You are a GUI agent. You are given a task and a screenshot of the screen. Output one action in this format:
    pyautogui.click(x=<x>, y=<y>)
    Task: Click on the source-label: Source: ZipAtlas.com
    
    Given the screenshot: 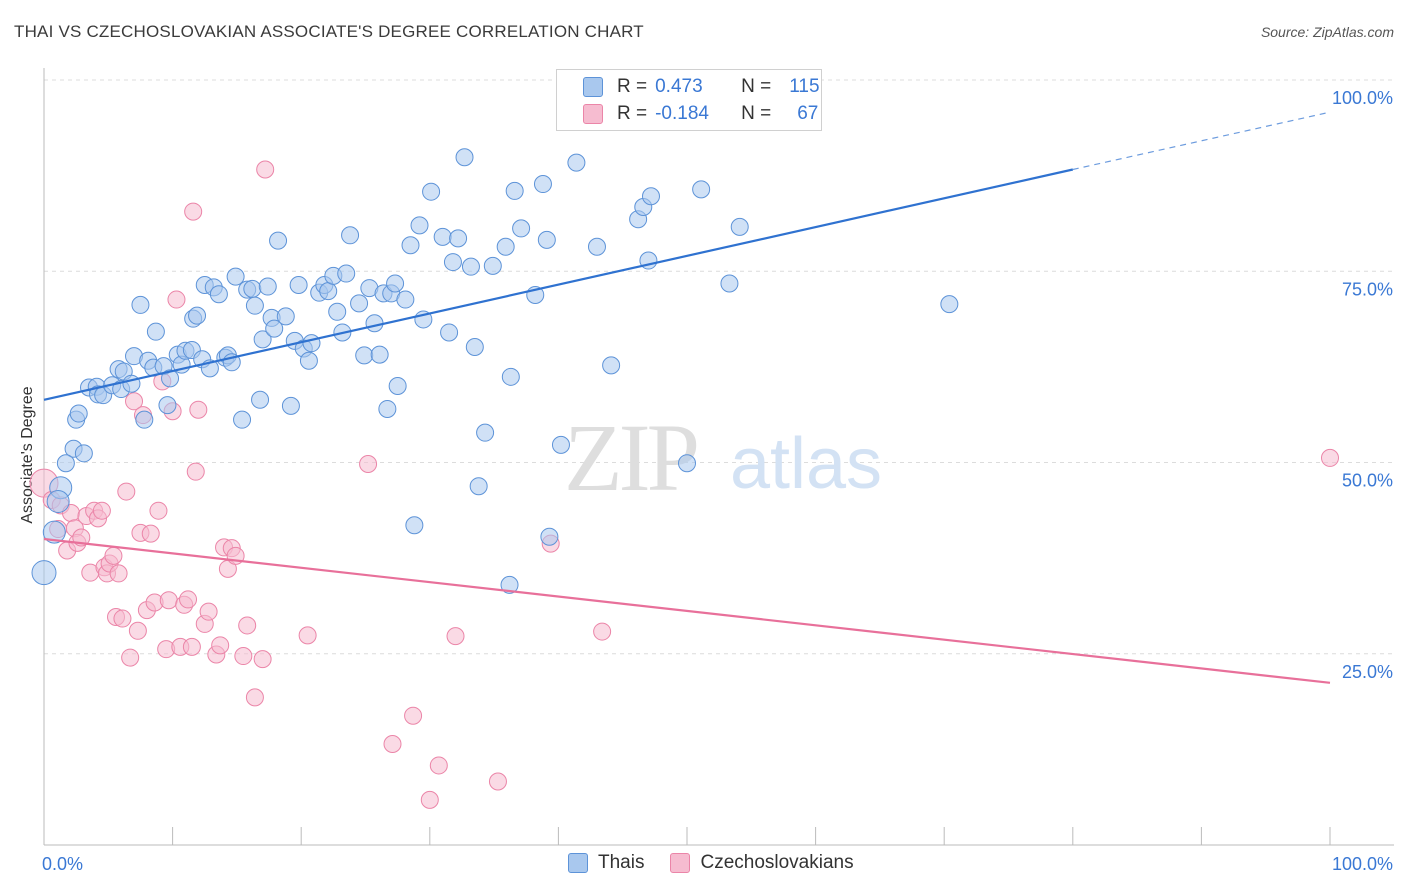 What is the action you would take?
    pyautogui.click(x=1327, y=32)
    